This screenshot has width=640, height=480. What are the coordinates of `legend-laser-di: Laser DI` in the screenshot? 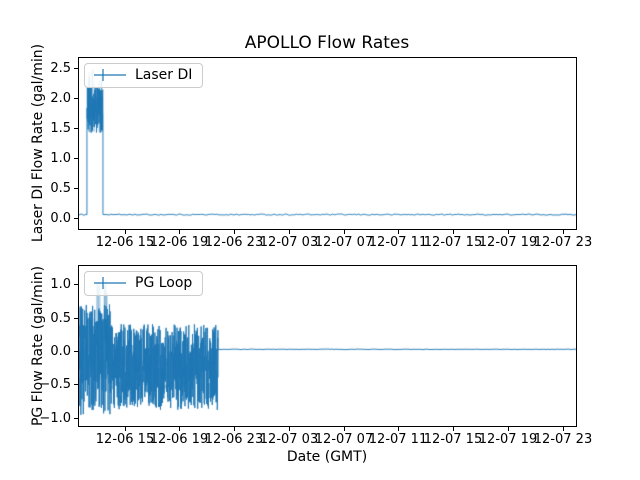 It's located at (144, 75).